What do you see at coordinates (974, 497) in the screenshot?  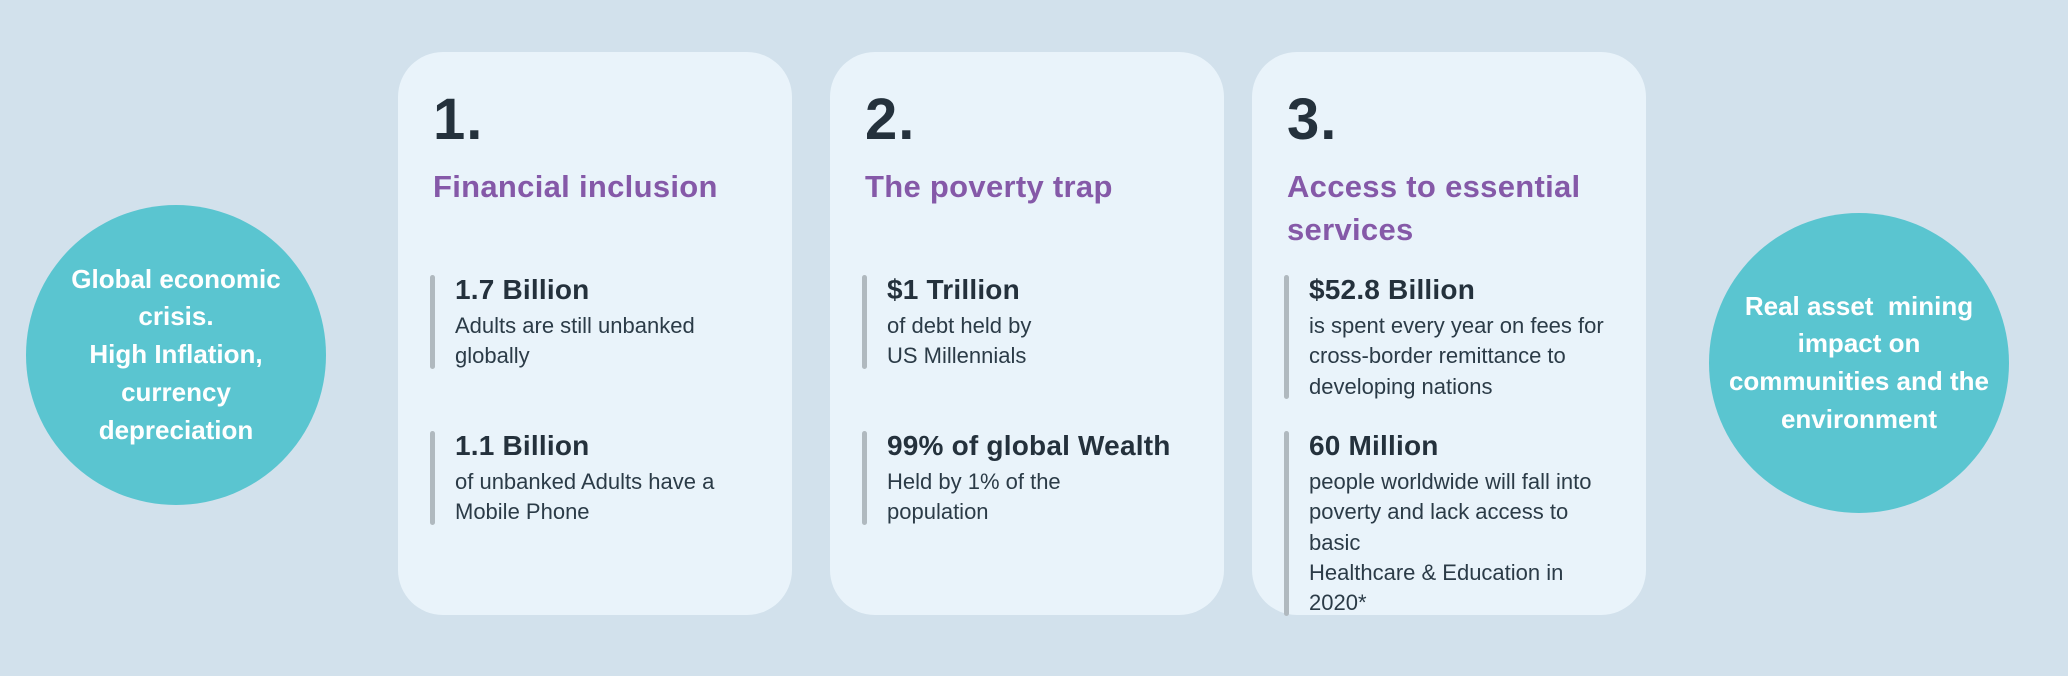 I see `stat-description: Held by 1% of the population` at bounding box center [974, 497].